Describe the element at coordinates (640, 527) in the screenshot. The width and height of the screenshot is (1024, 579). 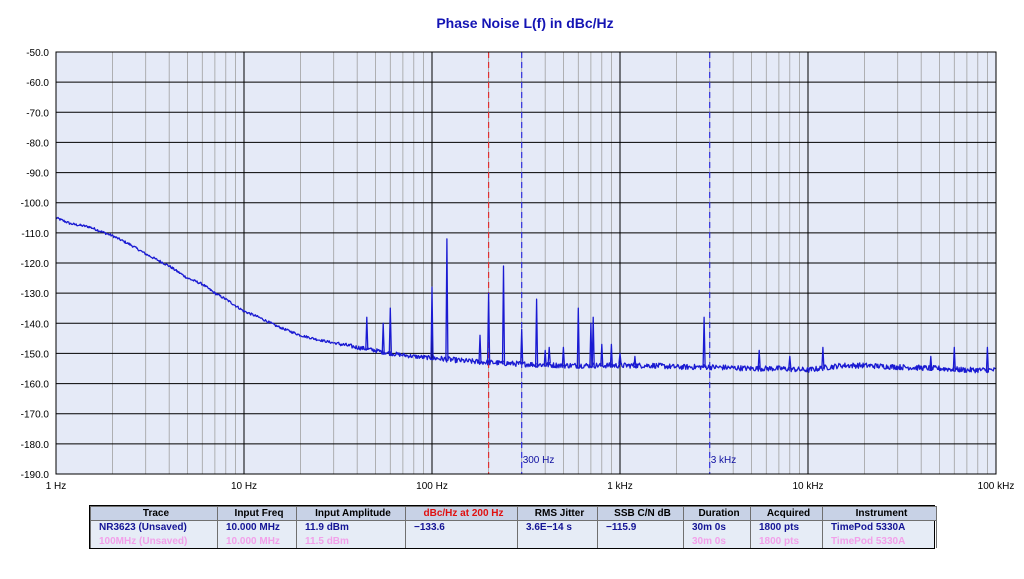
I see `table-cell: −115.9` at that location.